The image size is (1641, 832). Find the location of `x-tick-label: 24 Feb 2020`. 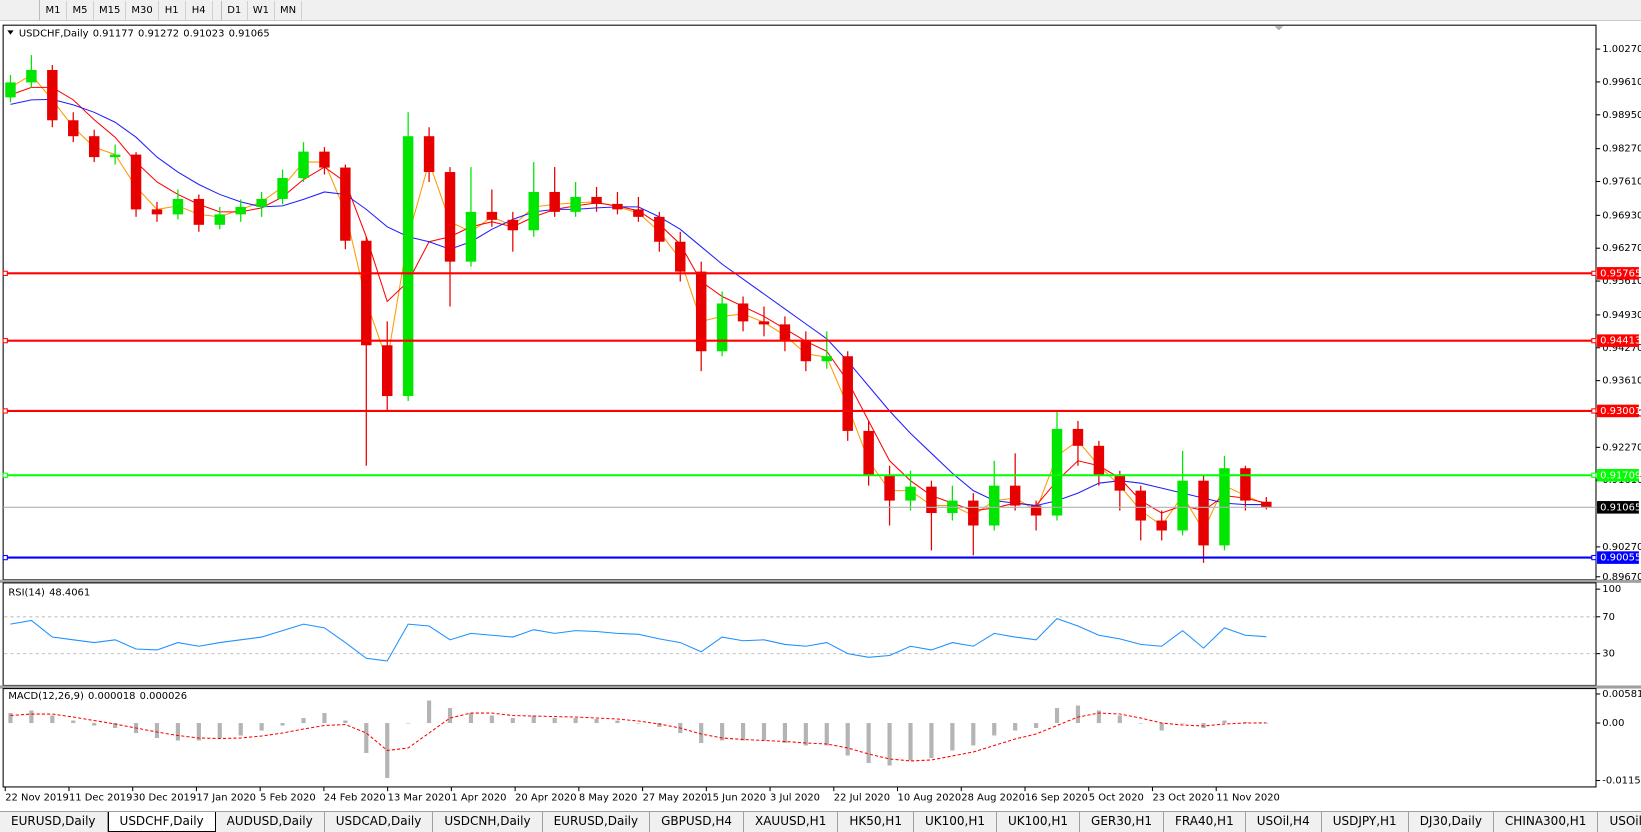

x-tick-label: 24 Feb 2020 is located at coordinates (355, 797).